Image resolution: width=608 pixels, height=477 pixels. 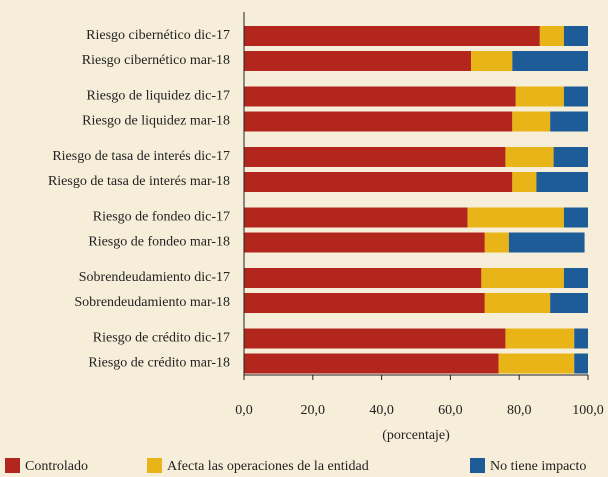 I want to click on y-tick-label: Sobrendeudamiento mar-18, so click(x=152, y=302).